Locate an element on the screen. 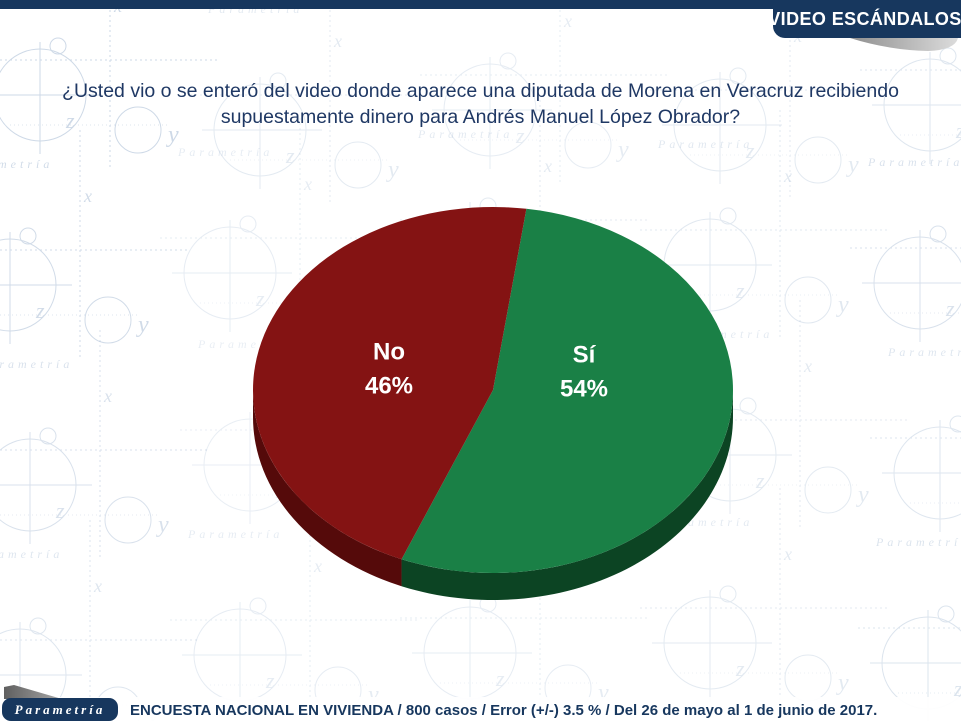 The width and height of the screenshot is (961, 721). pie-label-no: No is located at coordinates (389, 351).